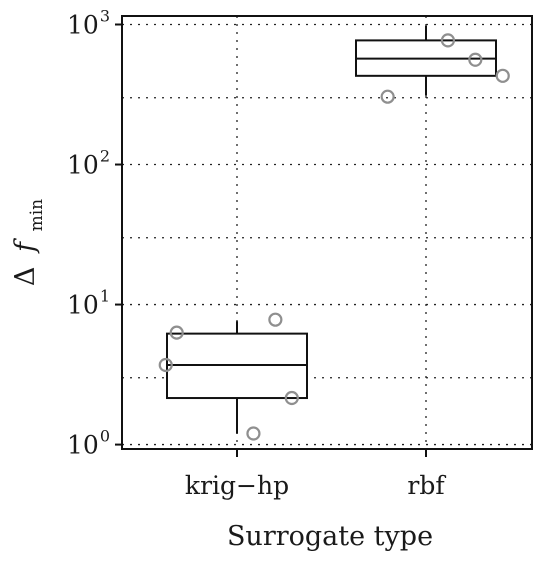 The height and width of the screenshot is (561, 539). What do you see at coordinates (25, 277) in the screenshot?
I see `y-axis-title-prefix: Δ` at bounding box center [25, 277].